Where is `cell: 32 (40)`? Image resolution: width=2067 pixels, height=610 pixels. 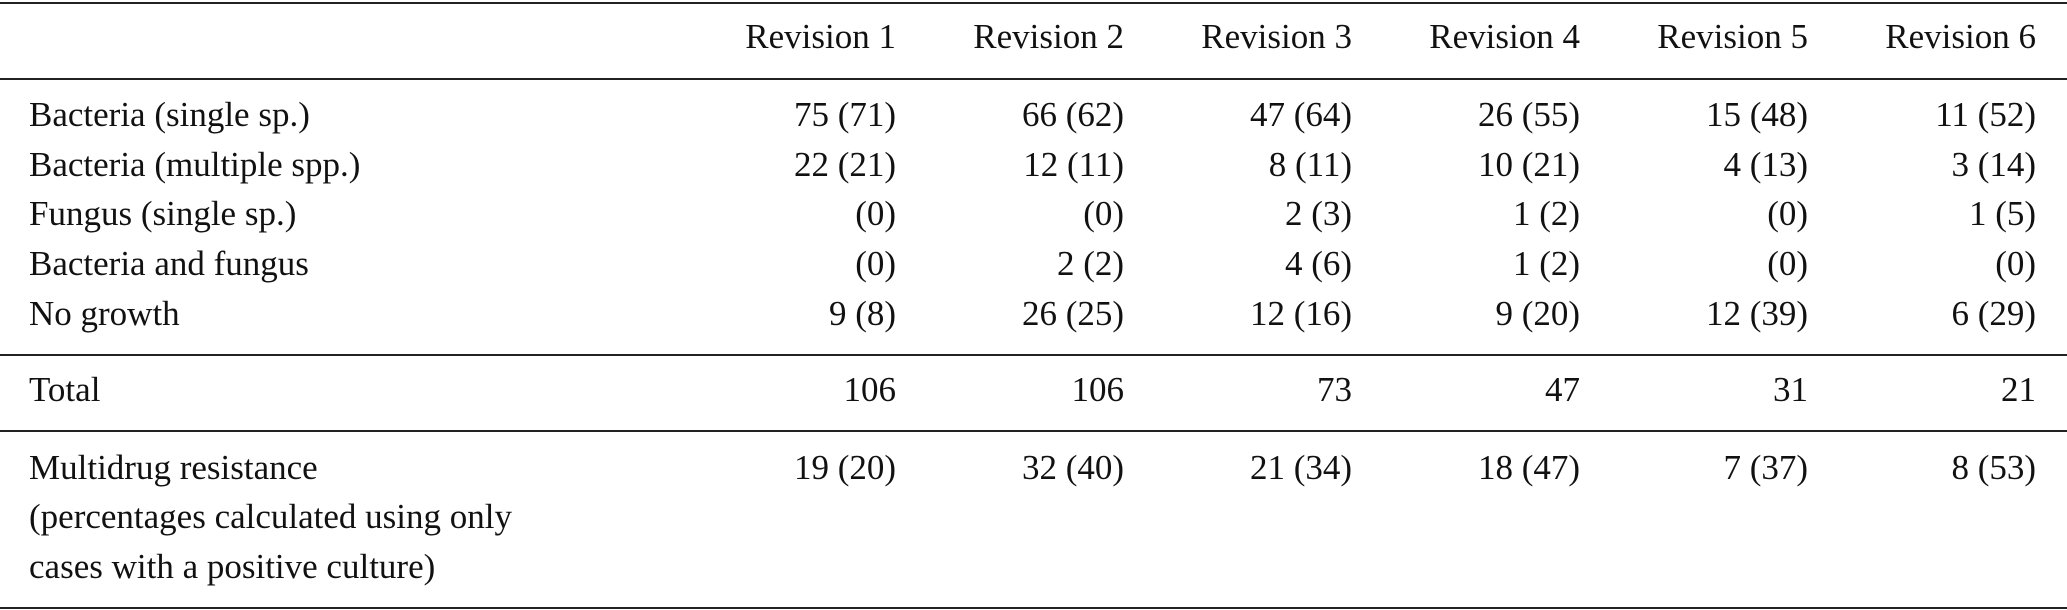
cell: 32 (40) is located at coordinates (1072, 467).